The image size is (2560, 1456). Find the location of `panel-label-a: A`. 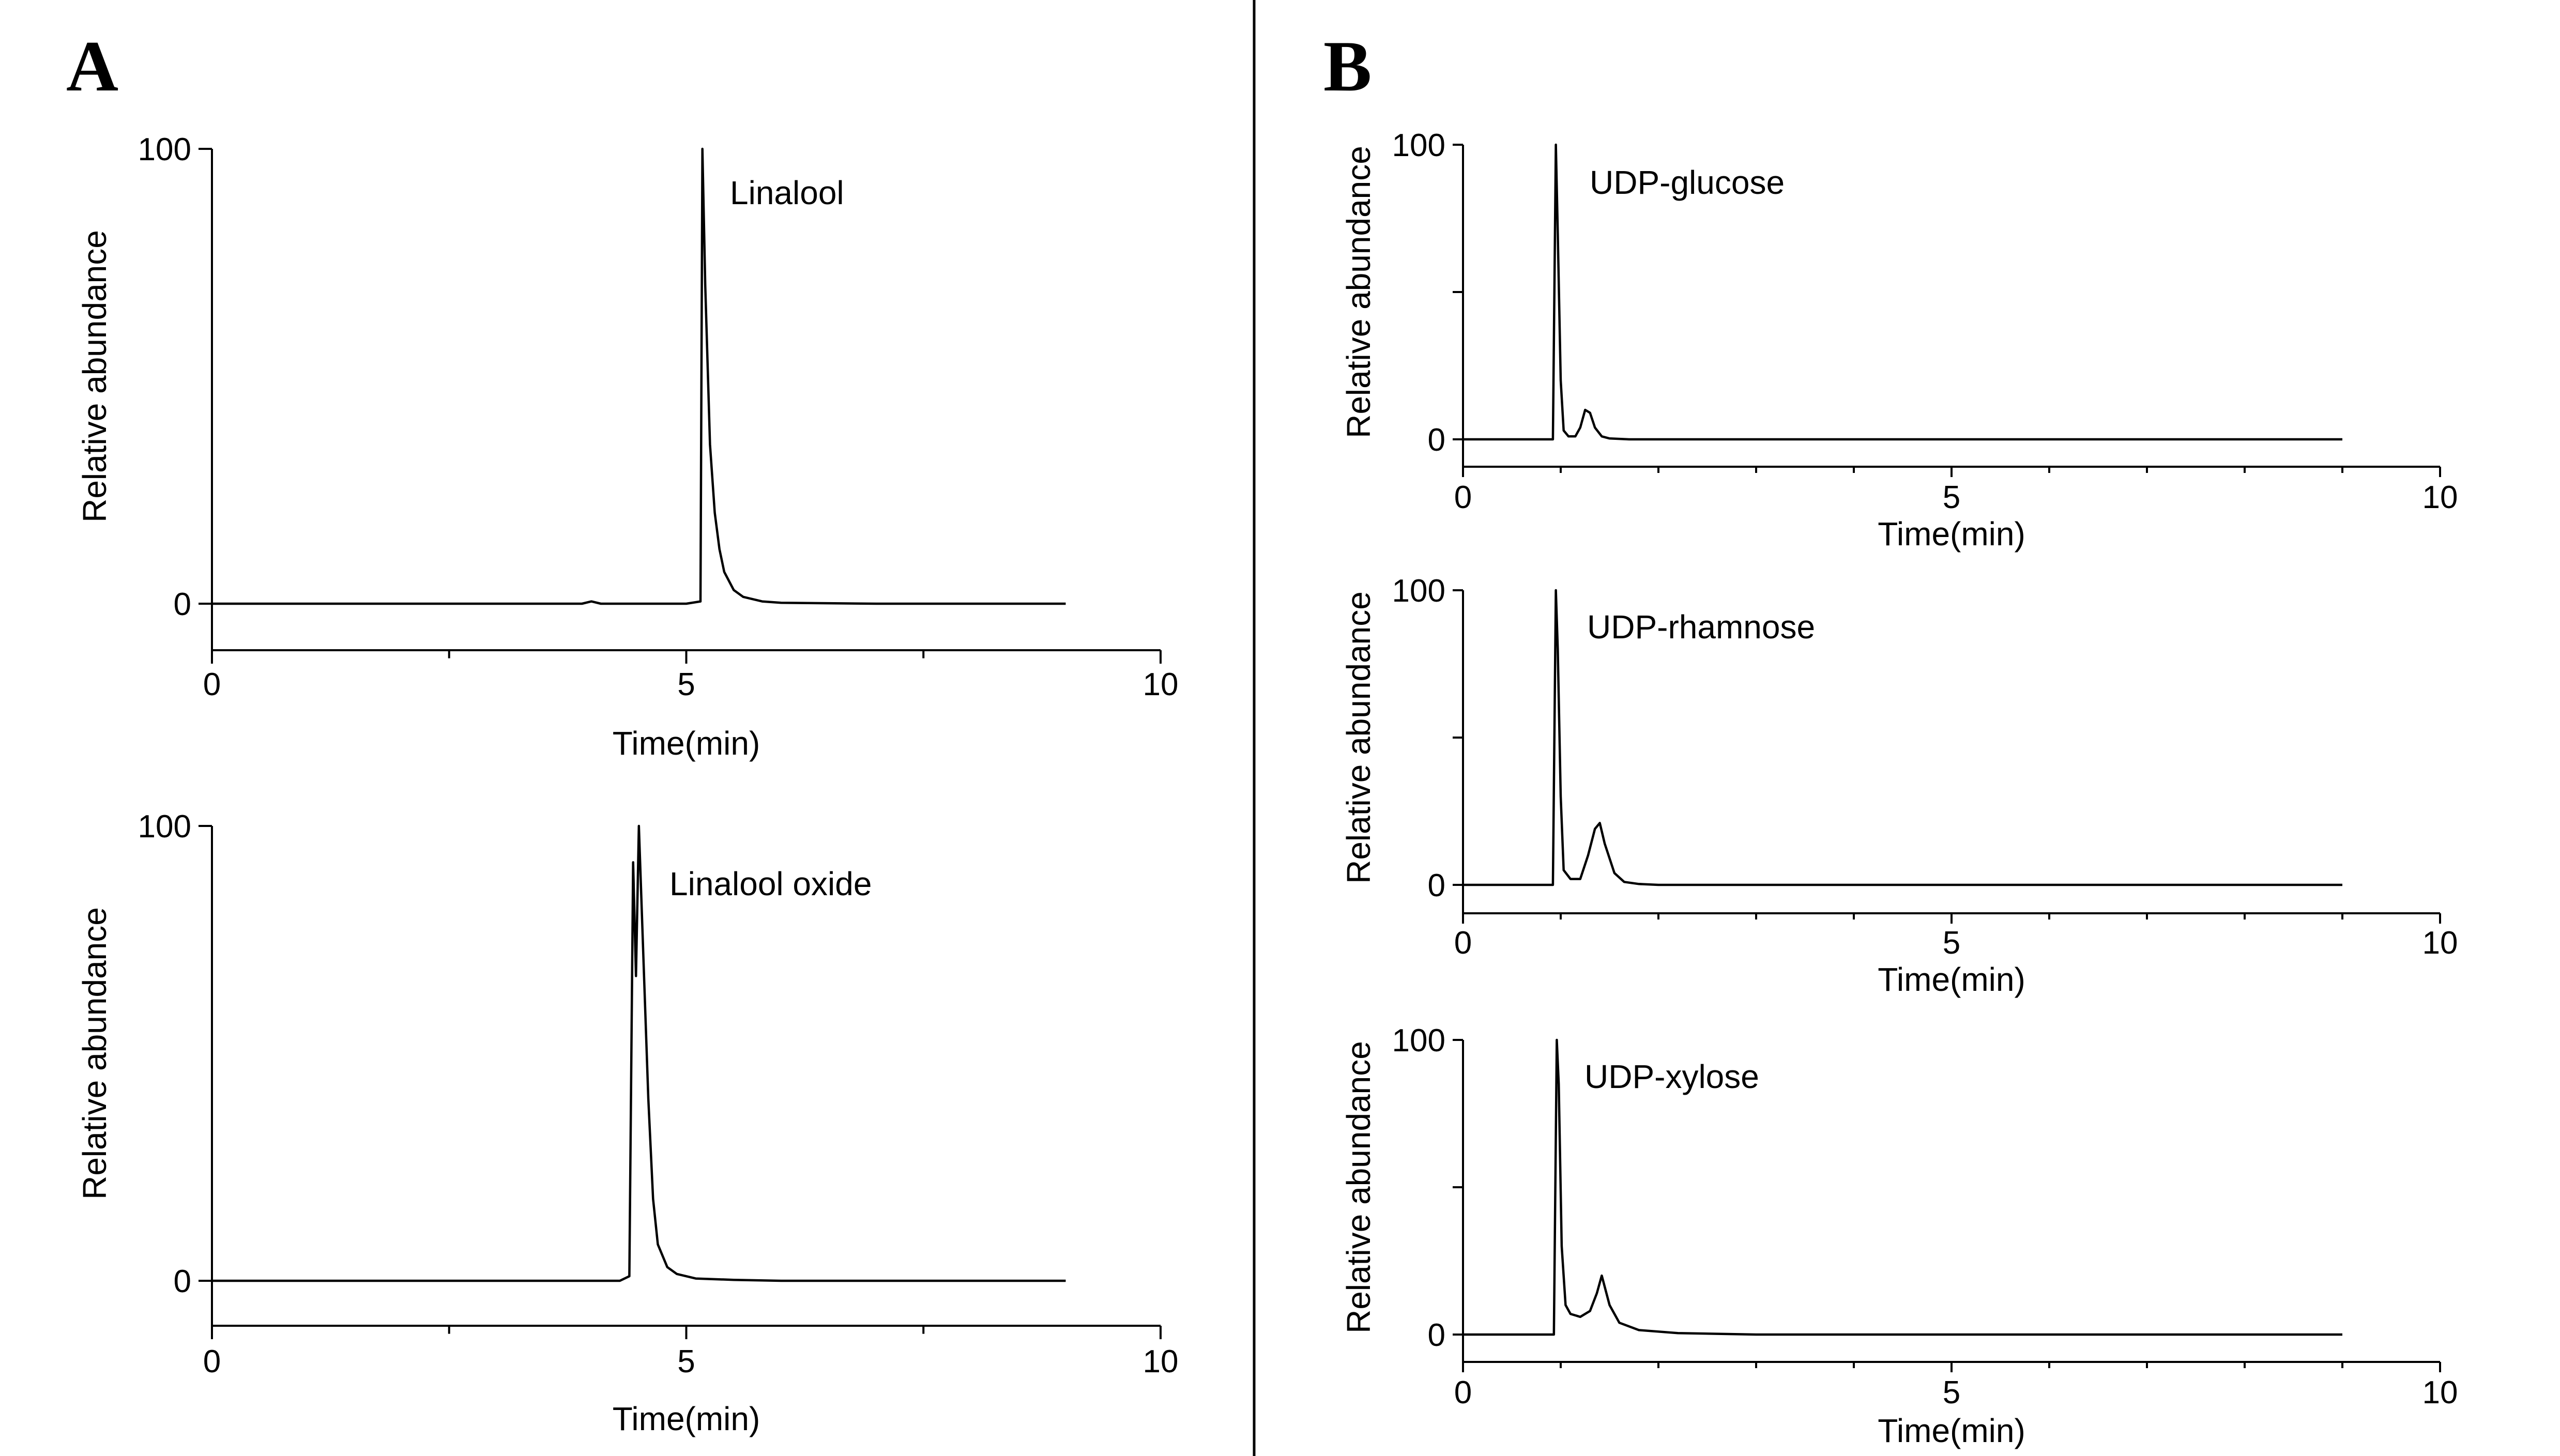

panel-label-a: A is located at coordinates (92, 66).